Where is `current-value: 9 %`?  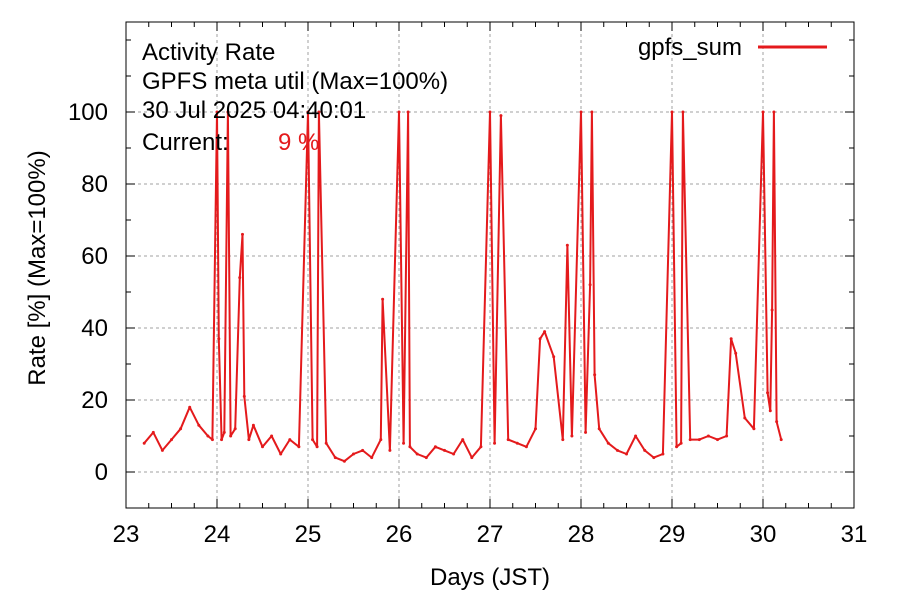 current-value: 9 % is located at coordinates (298, 142).